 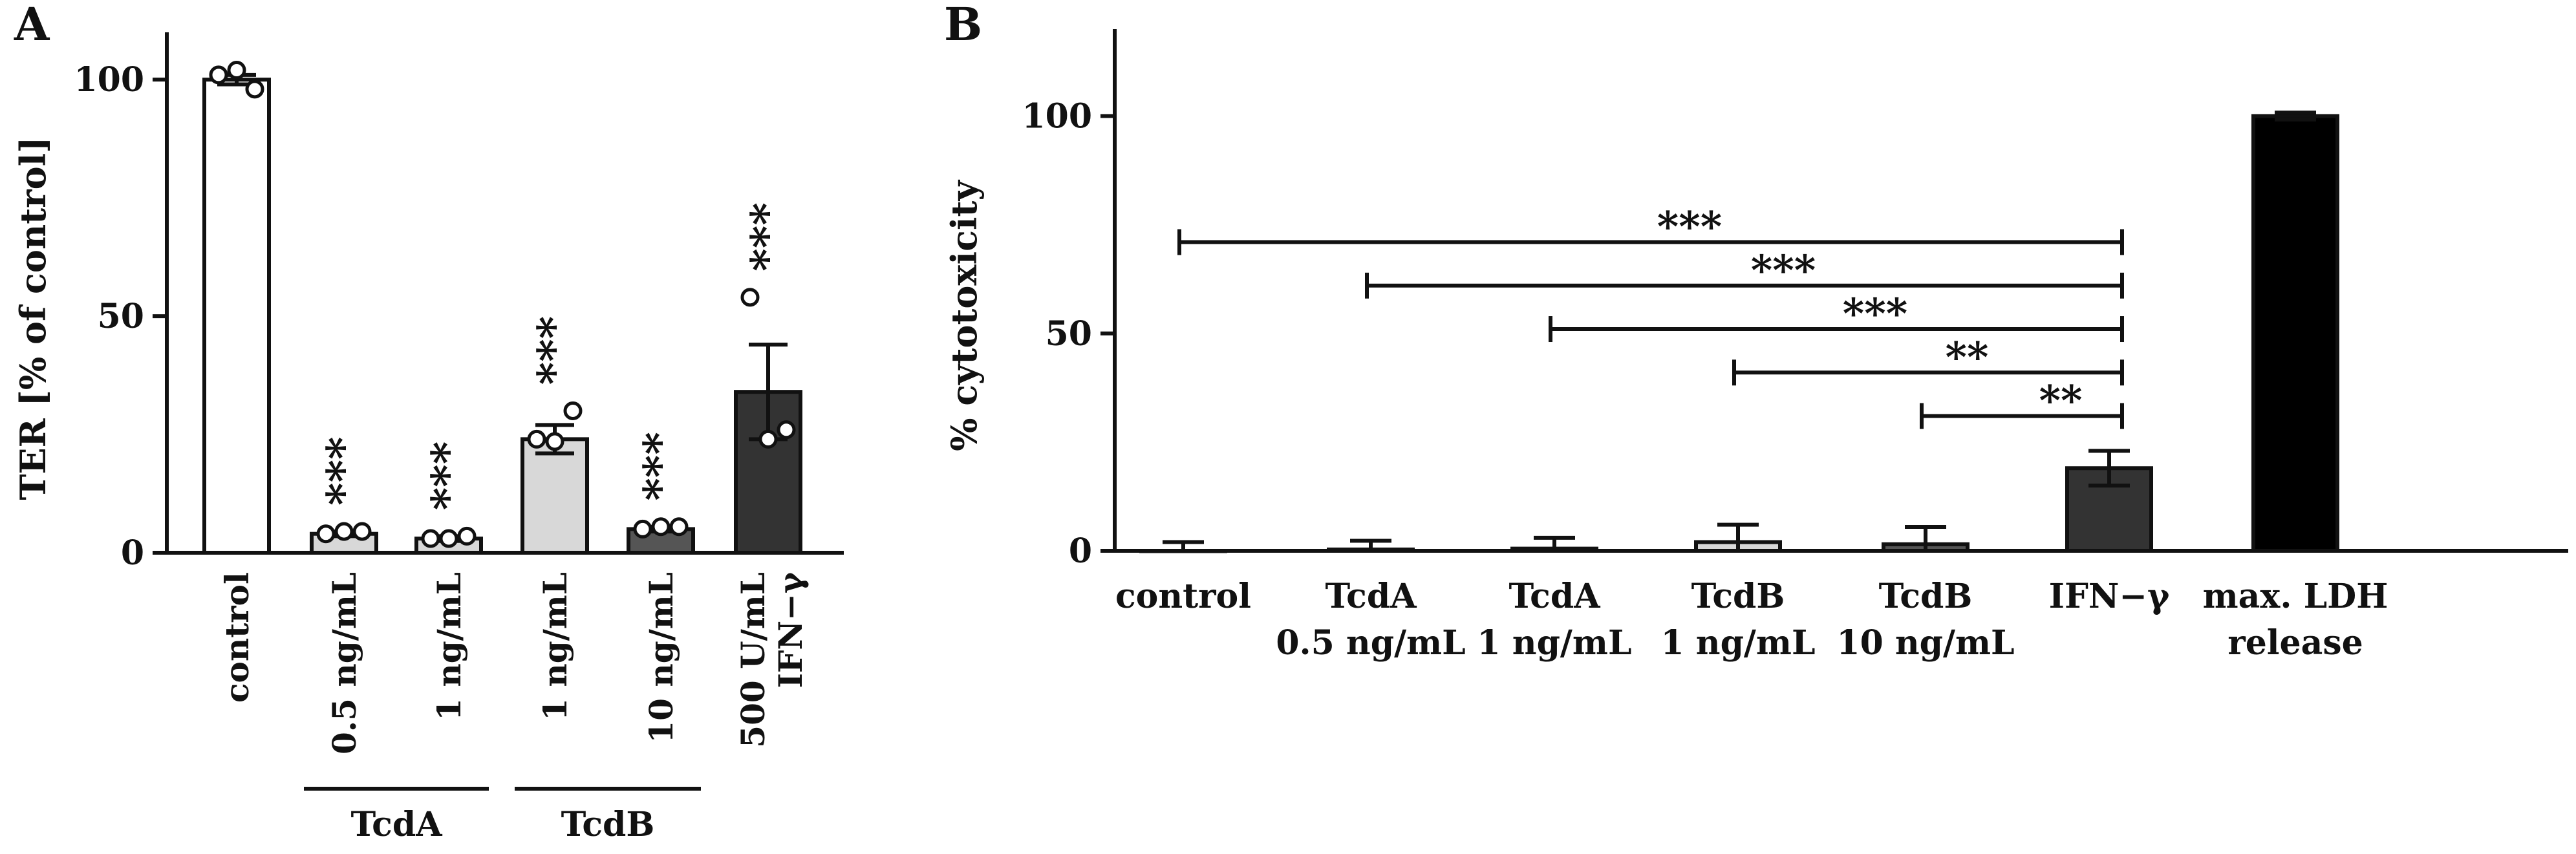 What do you see at coordinates (2295, 596) in the screenshot?
I see `category-label: max. LDH` at bounding box center [2295, 596].